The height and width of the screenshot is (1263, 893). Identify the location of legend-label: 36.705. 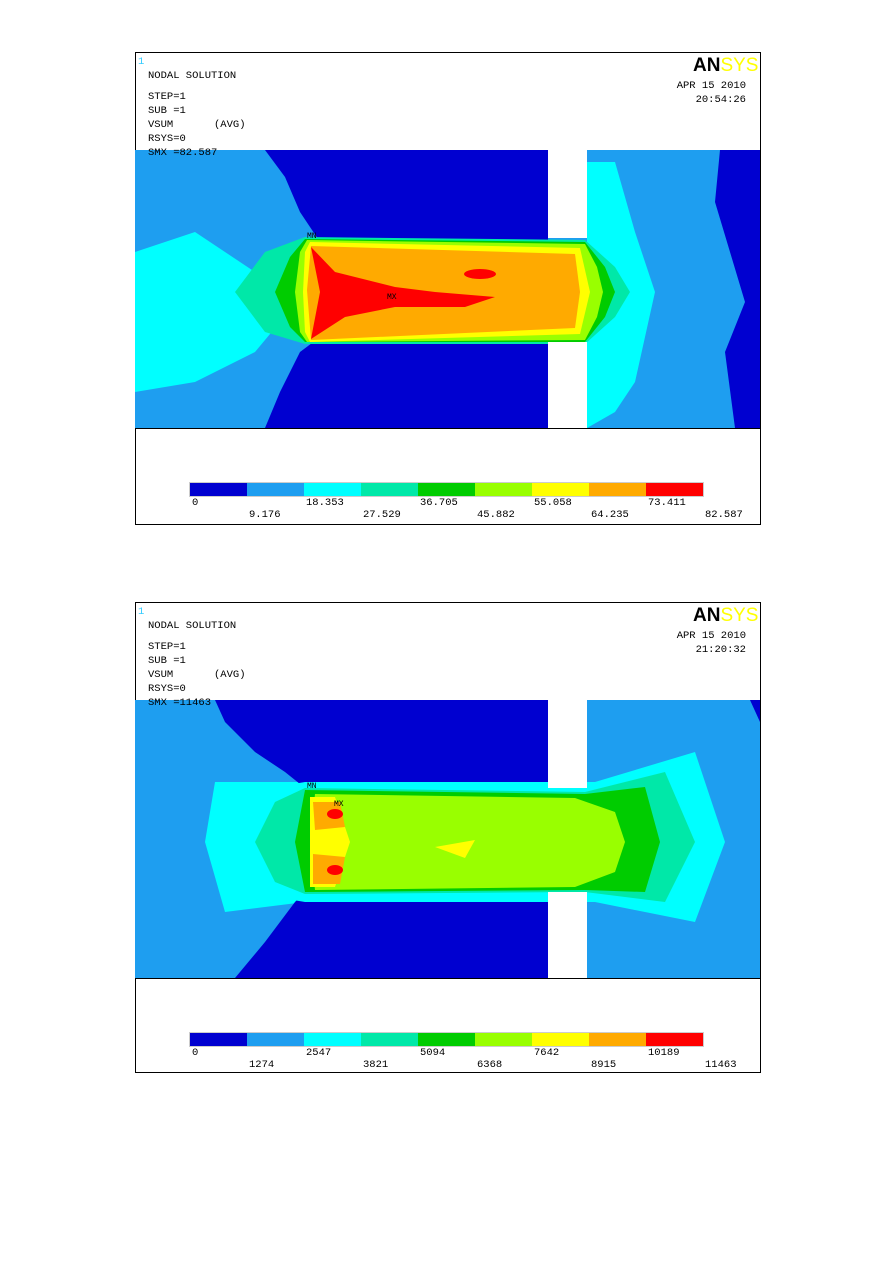
(439, 503).